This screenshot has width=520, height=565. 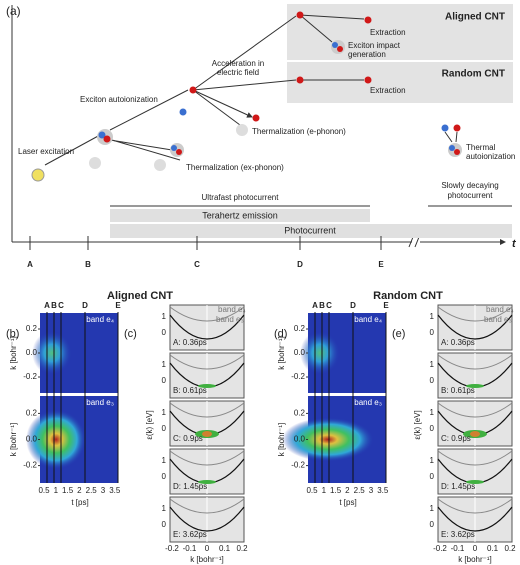 What do you see at coordinates (92, 490) in the screenshot?
I see `tick-label: 2.5` at bounding box center [92, 490].